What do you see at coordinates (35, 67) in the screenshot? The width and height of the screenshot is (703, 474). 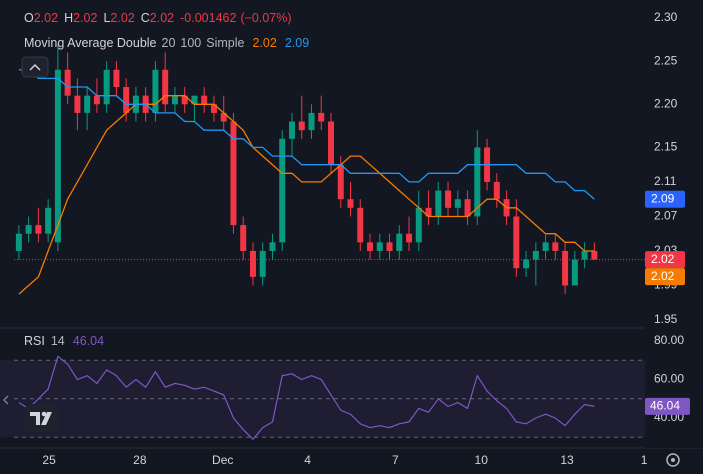 I see `collapse-button` at bounding box center [35, 67].